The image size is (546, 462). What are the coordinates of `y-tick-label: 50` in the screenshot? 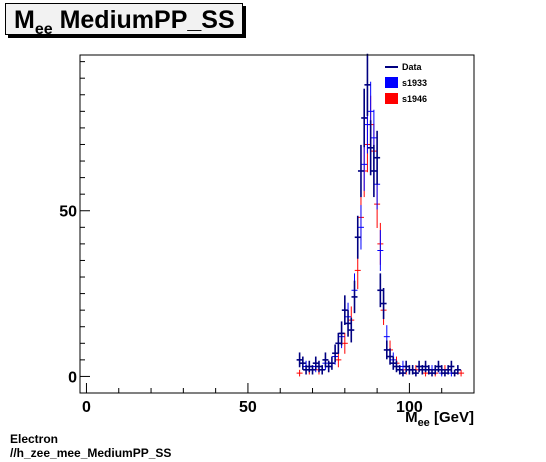 It's located at (68, 212).